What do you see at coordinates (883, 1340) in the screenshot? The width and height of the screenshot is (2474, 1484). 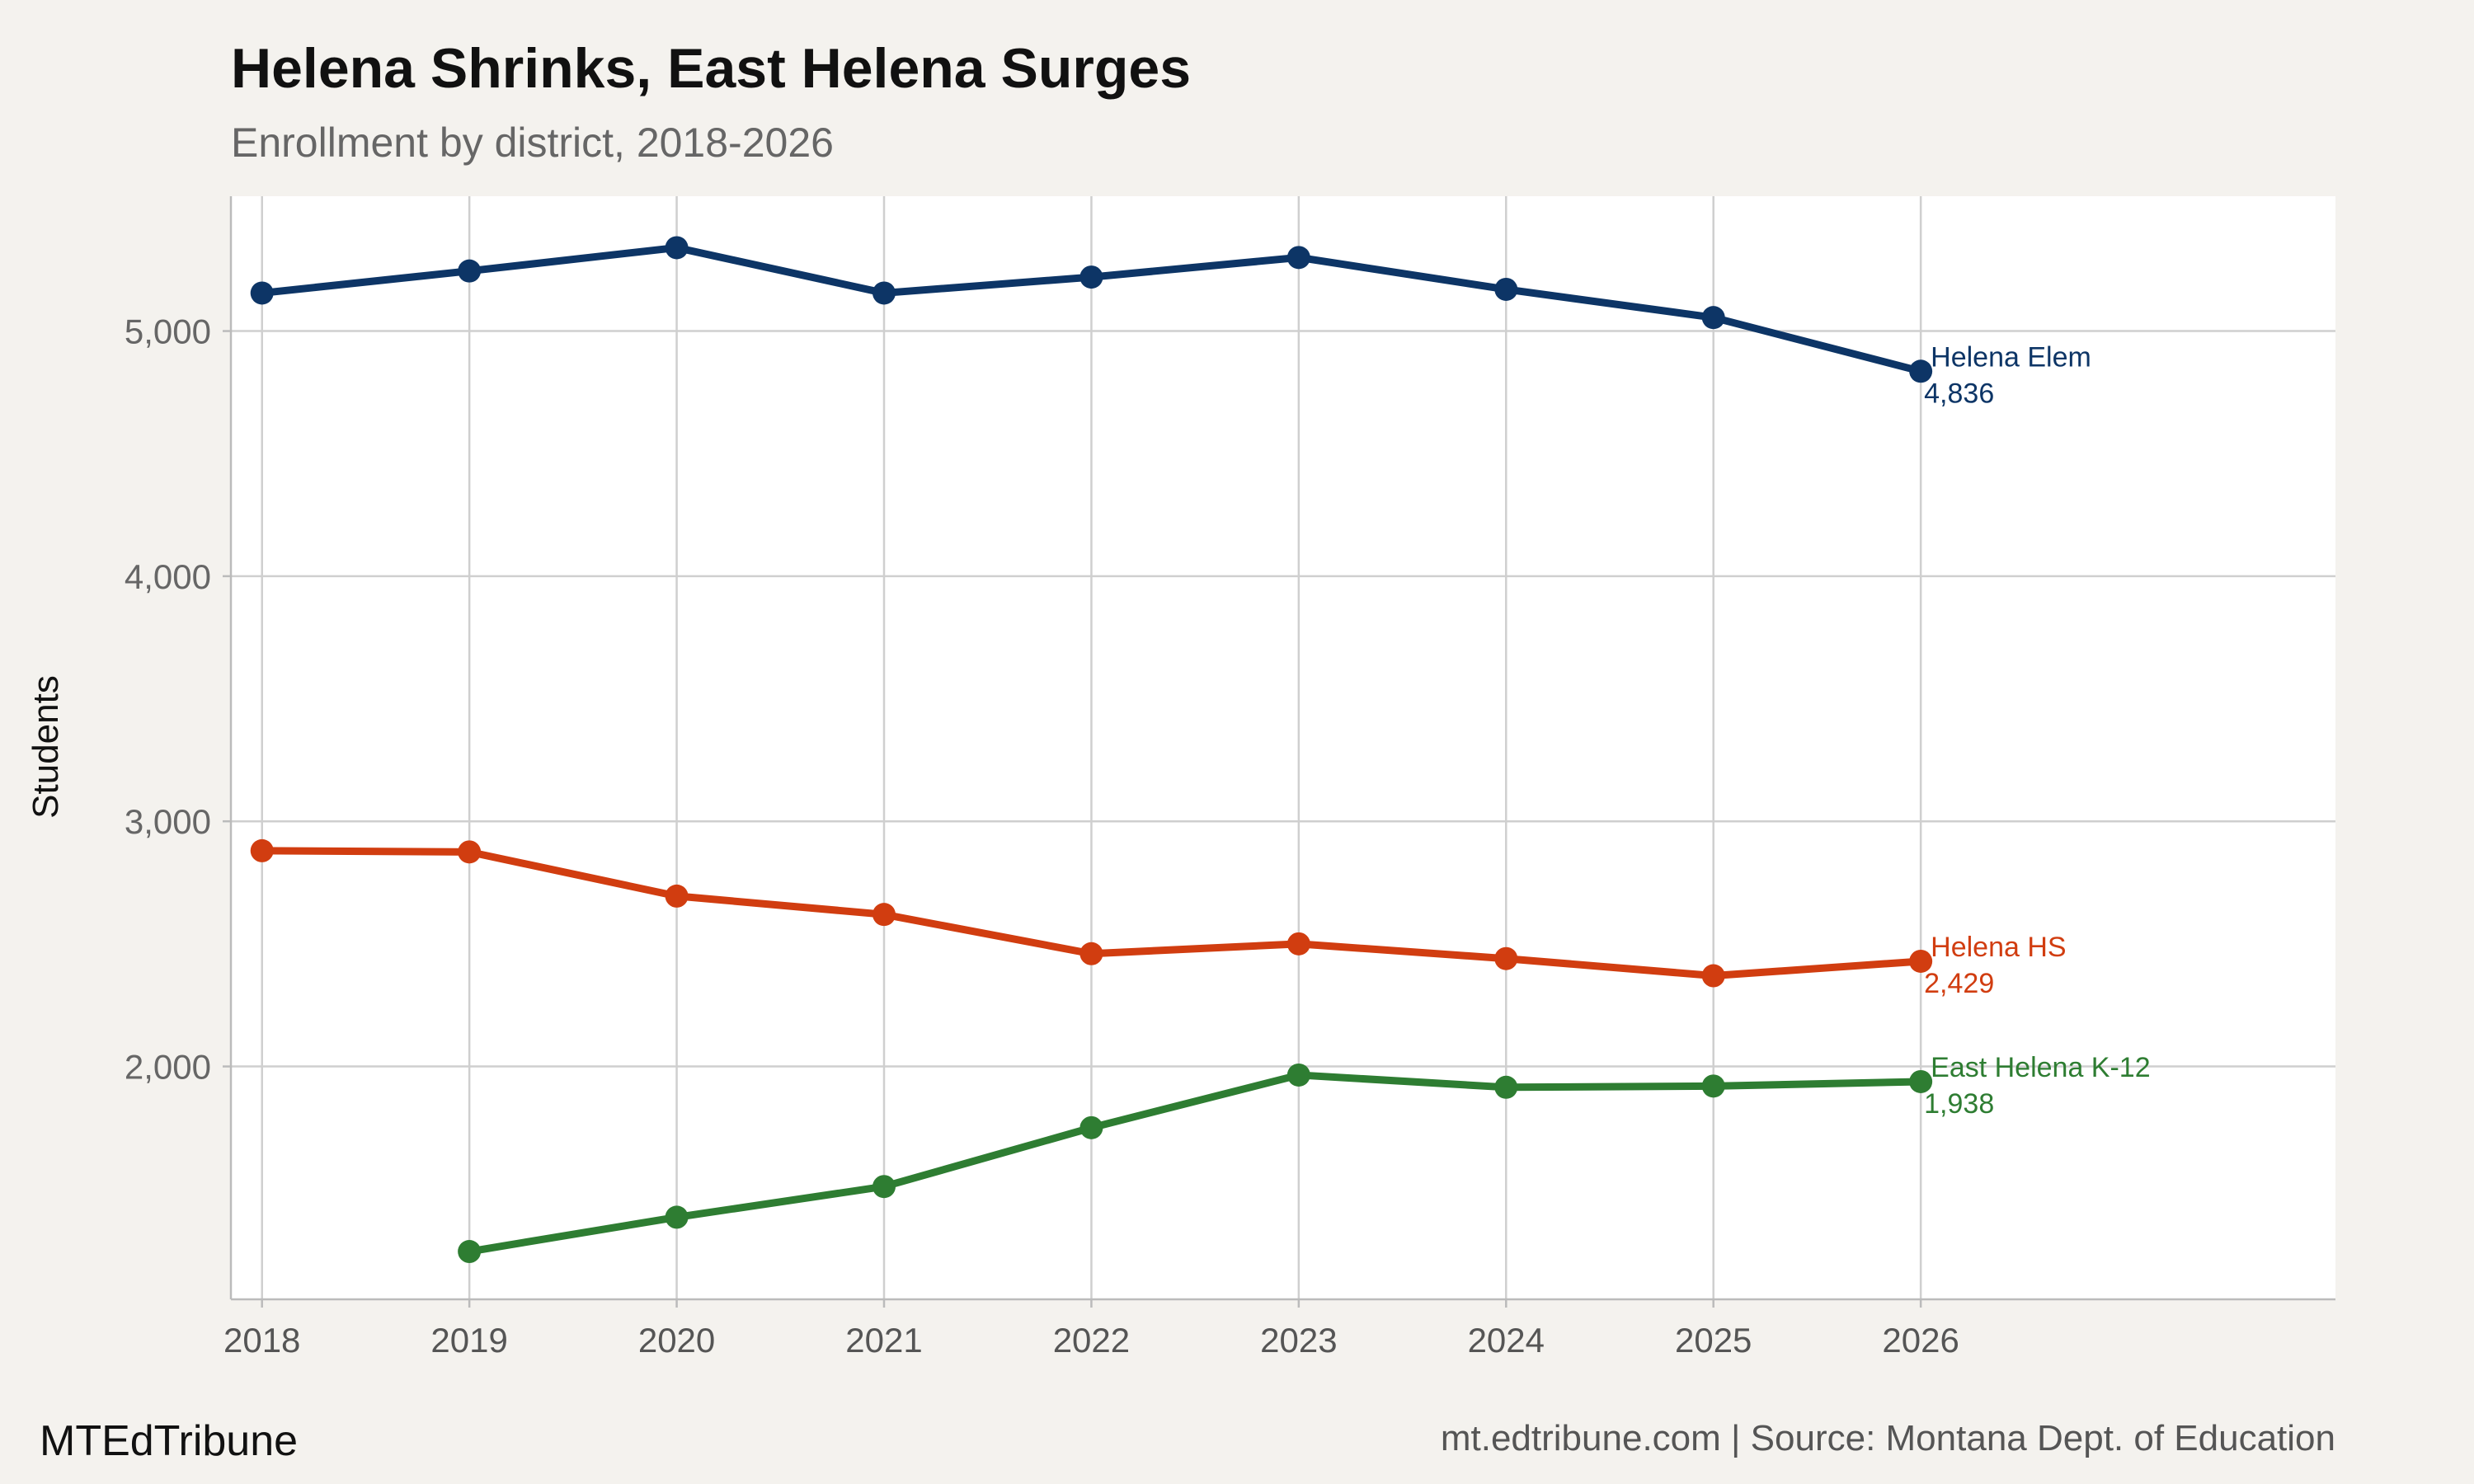 I see `x-tick-label: 2021` at bounding box center [883, 1340].